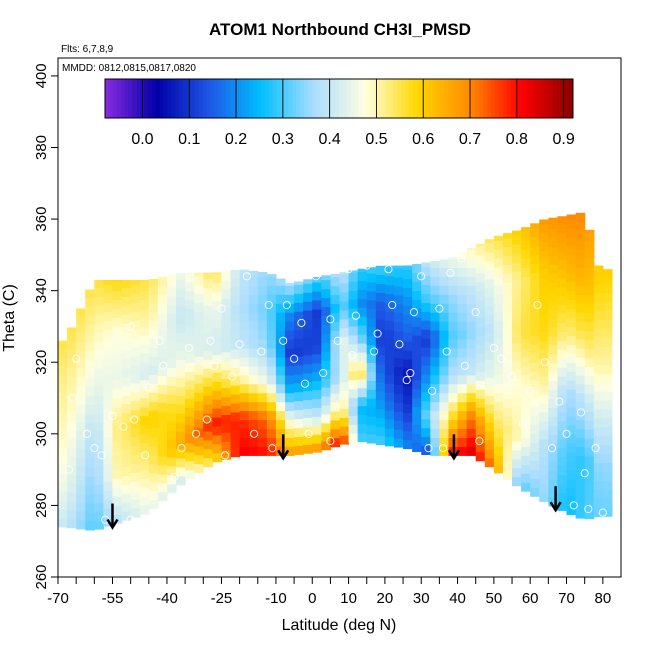  What do you see at coordinates (142, 139) in the screenshot?
I see `colorbar-tick-label: 0.0` at bounding box center [142, 139].